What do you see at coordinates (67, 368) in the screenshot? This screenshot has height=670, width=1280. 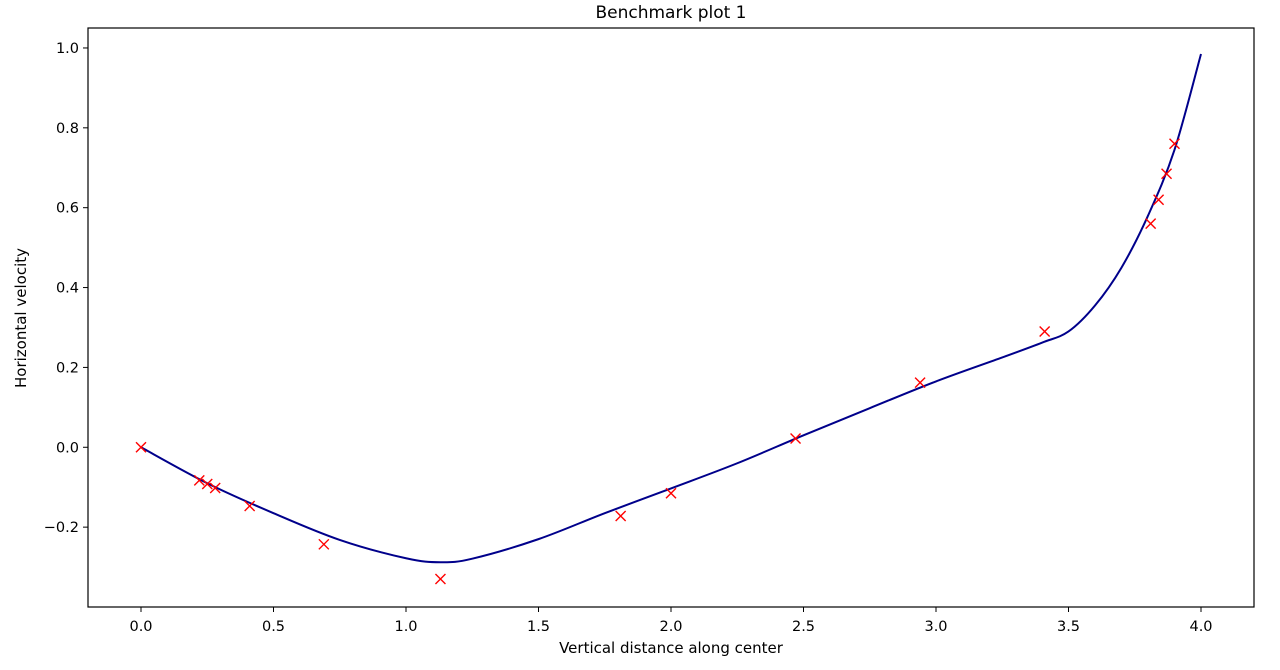 I see `y-tick-label: 0.2` at bounding box center [67, 368].